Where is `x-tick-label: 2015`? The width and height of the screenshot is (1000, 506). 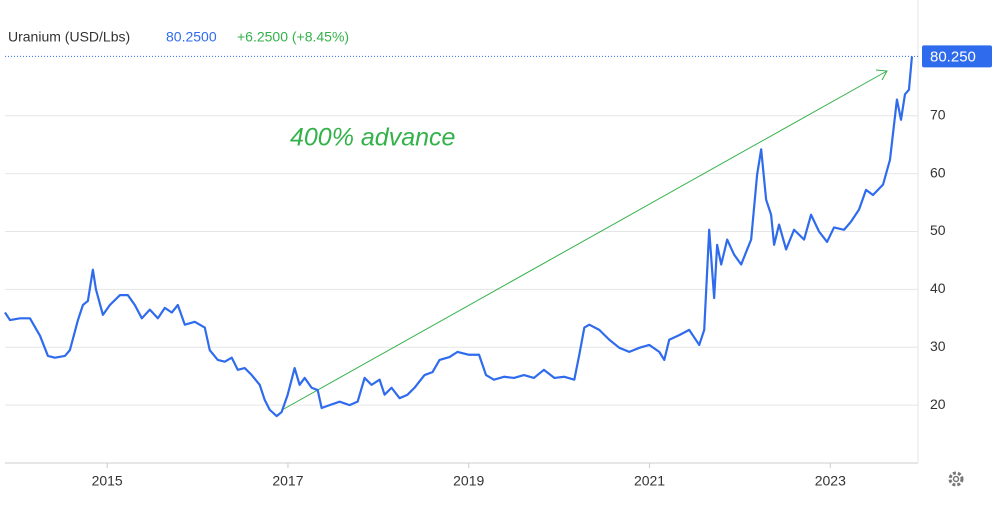
x-tick-label: 2015 is located at coordinates (107, 481).